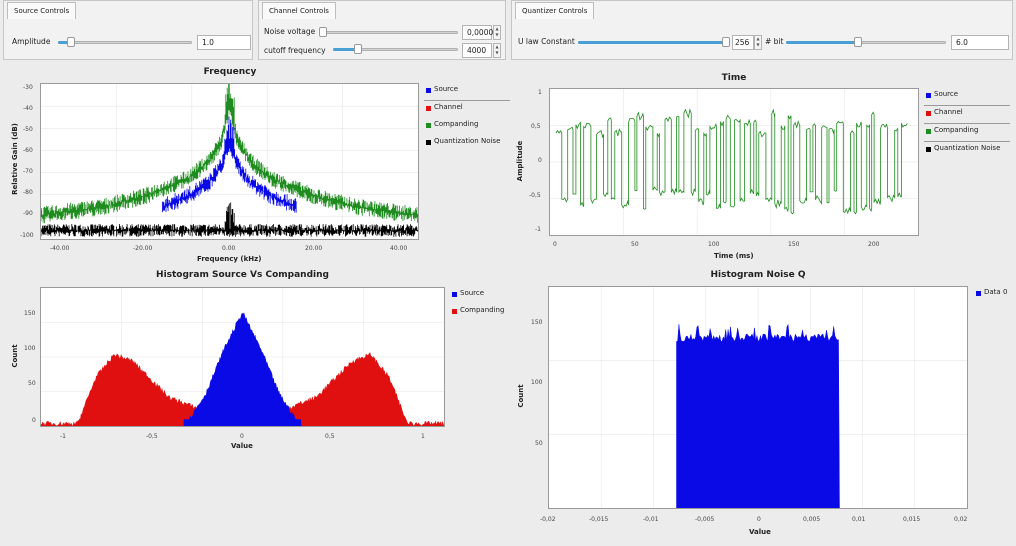  Describe the element at coordinates (330, 436) in the screenshot. I see `x-tick: 0,5` at that location.